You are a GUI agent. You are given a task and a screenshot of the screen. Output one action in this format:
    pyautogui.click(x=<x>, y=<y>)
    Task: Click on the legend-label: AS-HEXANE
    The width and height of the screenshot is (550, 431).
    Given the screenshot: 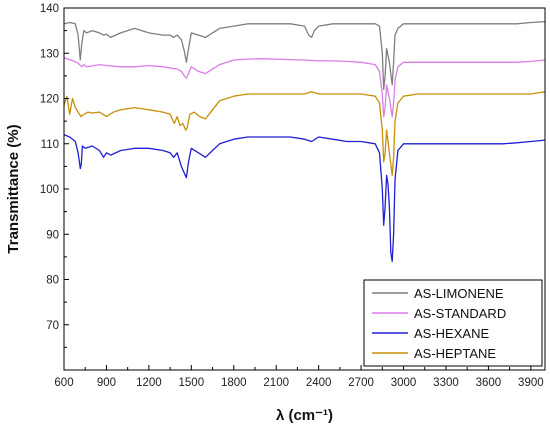 What is the action you would take?
    pyautogui.click(x=451, y=333)
    